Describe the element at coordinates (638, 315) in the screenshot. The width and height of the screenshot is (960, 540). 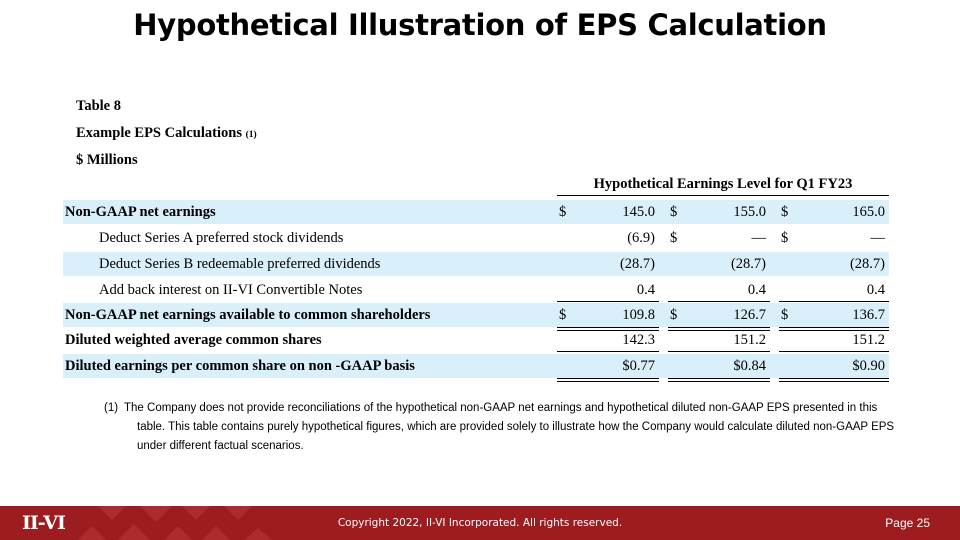
I see `cell-value: 109.8` at that location.